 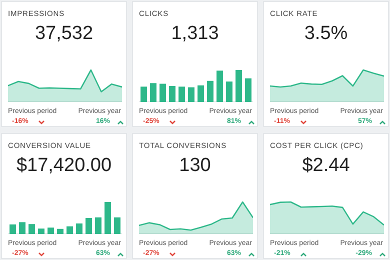 I want to click on chart-subtitle: $17,420.00, so click(x=64, y=166).